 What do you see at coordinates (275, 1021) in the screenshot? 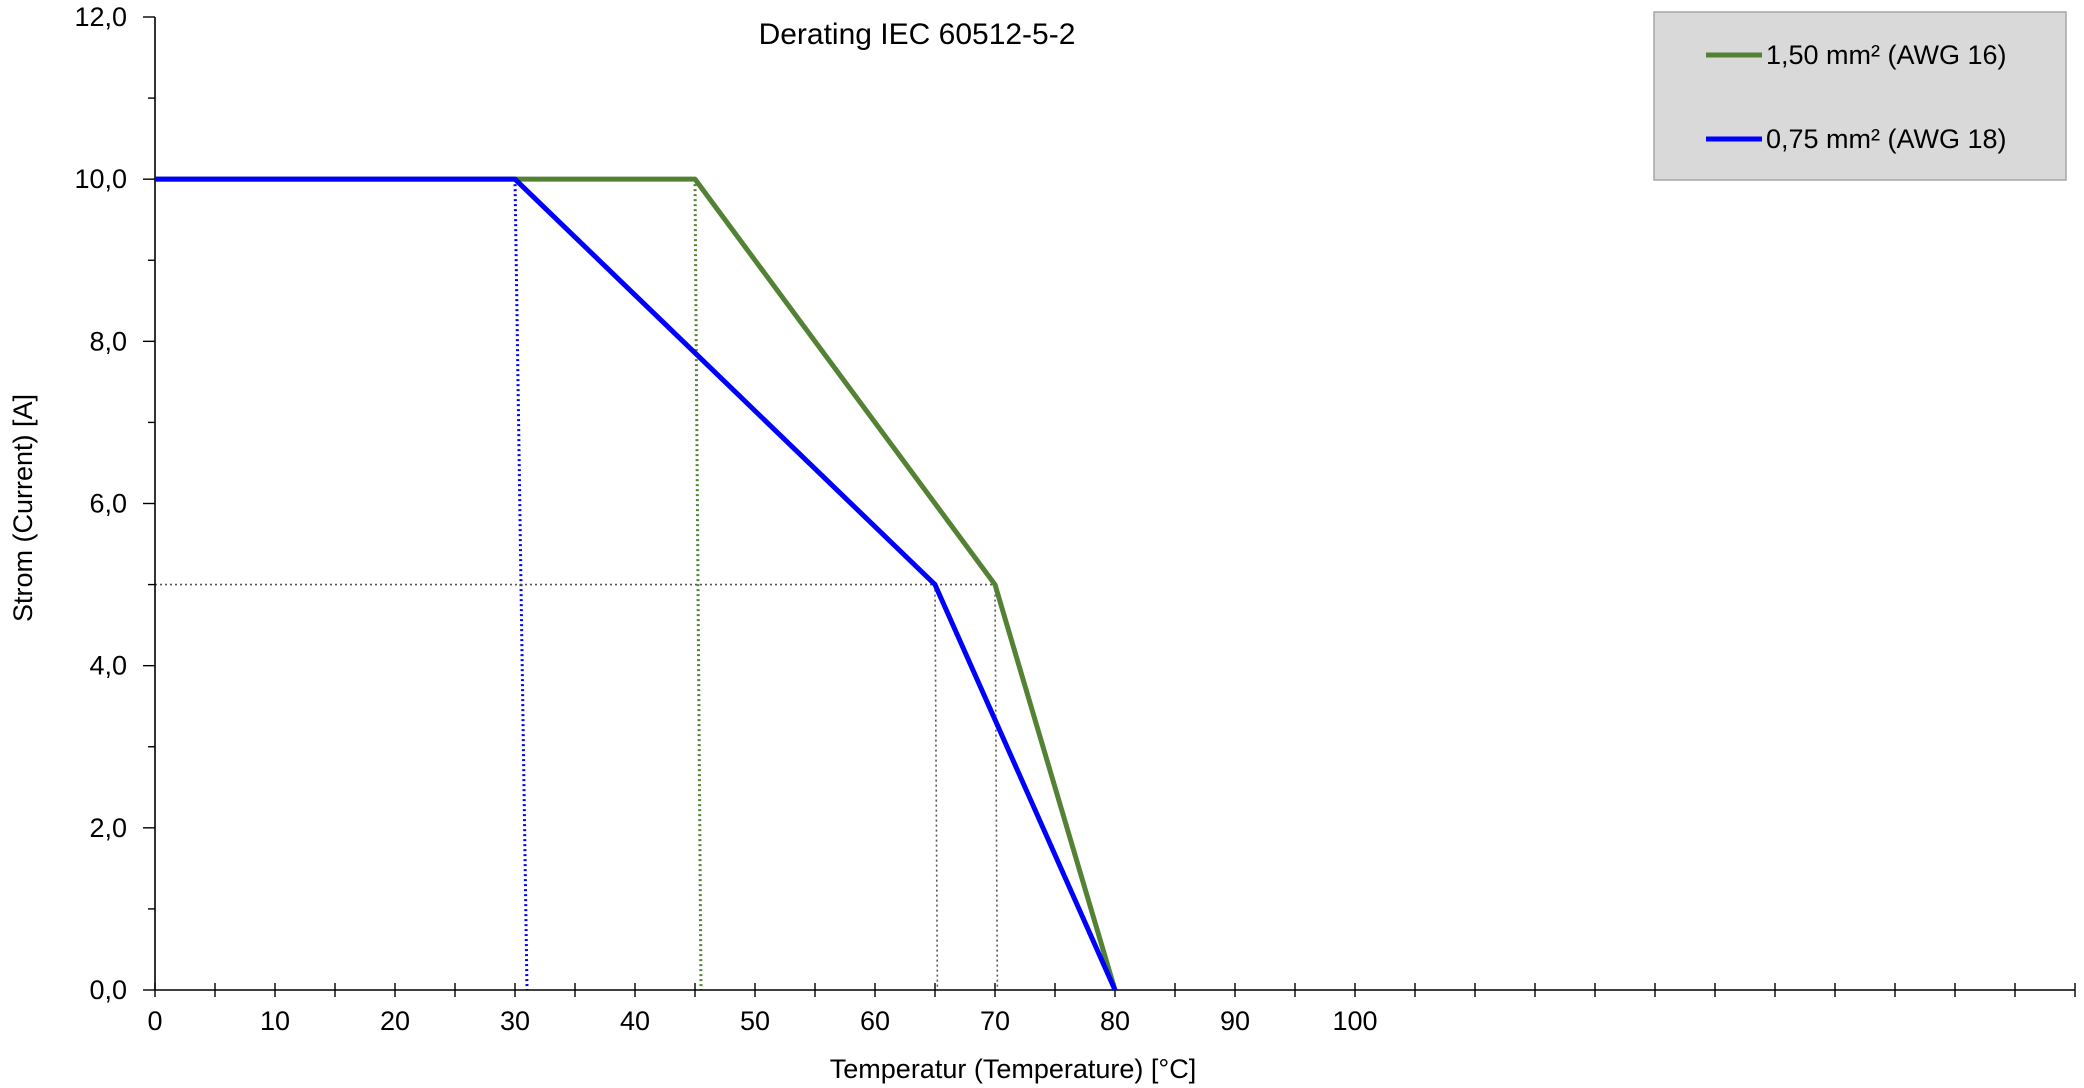
I see `x-tick-label: 10` at bounding box center [275, 1021].